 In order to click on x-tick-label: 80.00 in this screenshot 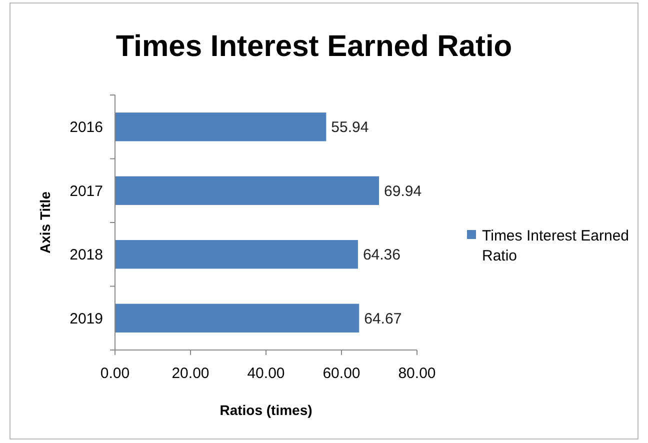, I will do `click(417, 373)`.